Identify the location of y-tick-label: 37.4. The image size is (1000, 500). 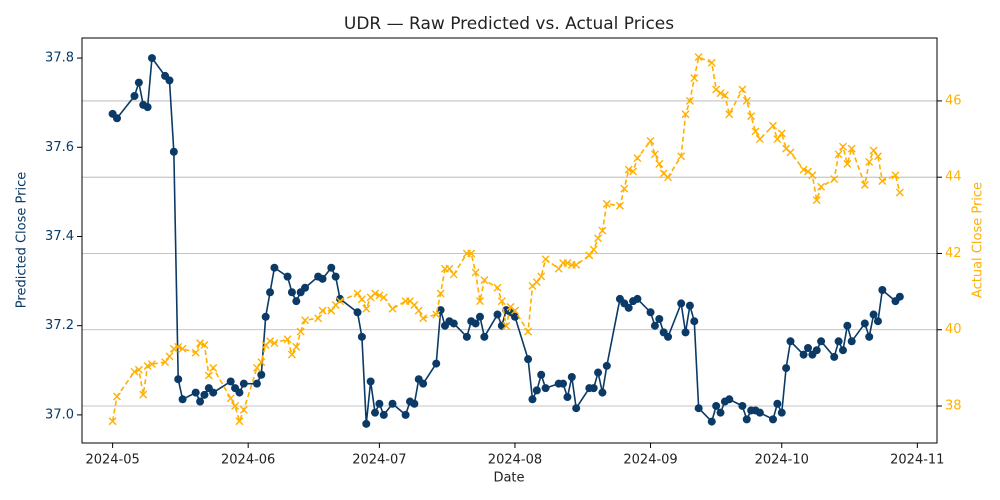
(59, 236).